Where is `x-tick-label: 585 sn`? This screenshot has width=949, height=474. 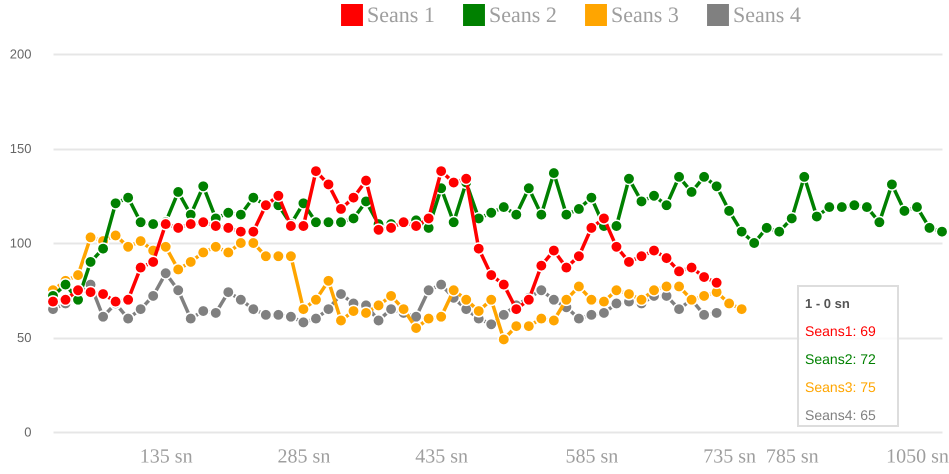 x-tick-label: 585 sn is located at coordinates (592, 457).